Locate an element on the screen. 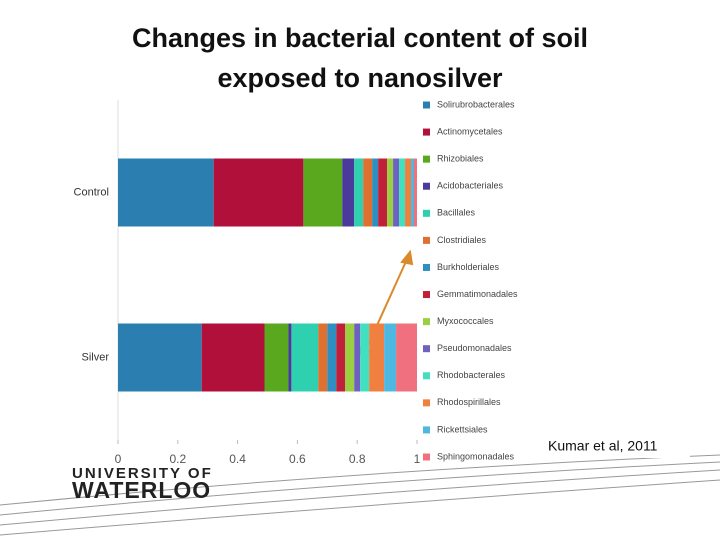  x-tick-label: 0 is located at coordinates (118, 459).